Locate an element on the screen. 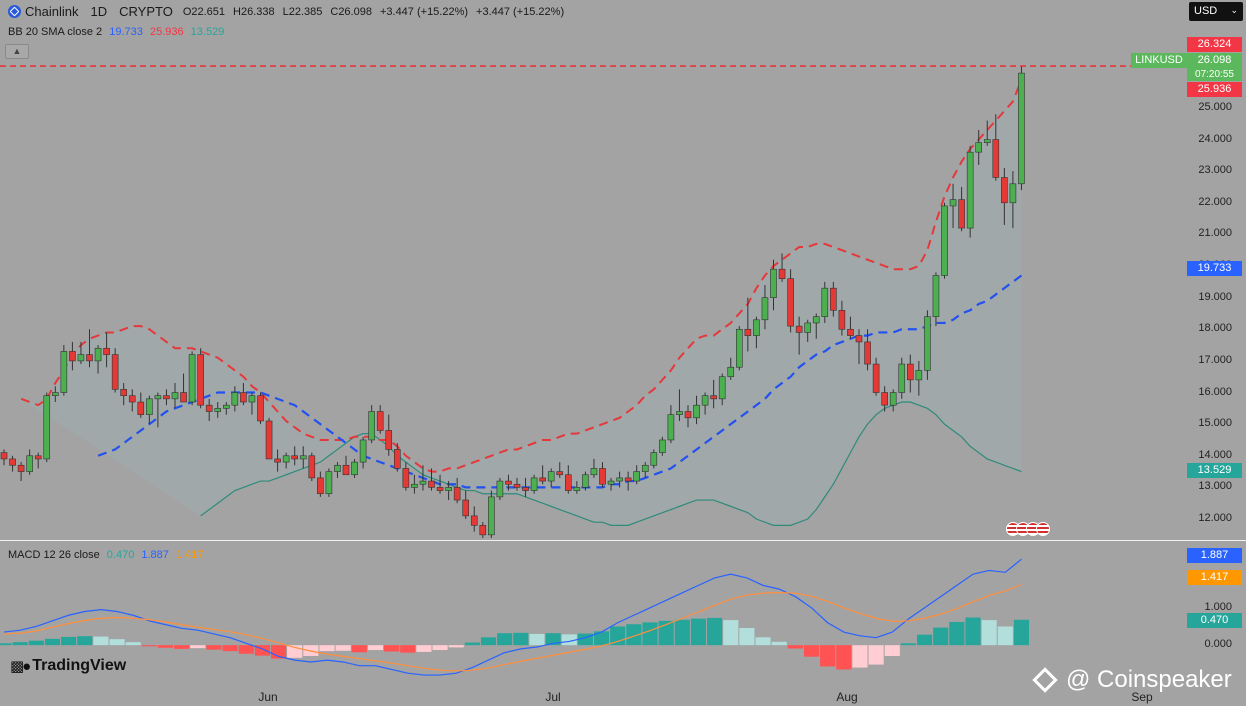 This screenshot has height=706, width=1246. symbol-name: Chainlink is located at coordinates (52, 11).